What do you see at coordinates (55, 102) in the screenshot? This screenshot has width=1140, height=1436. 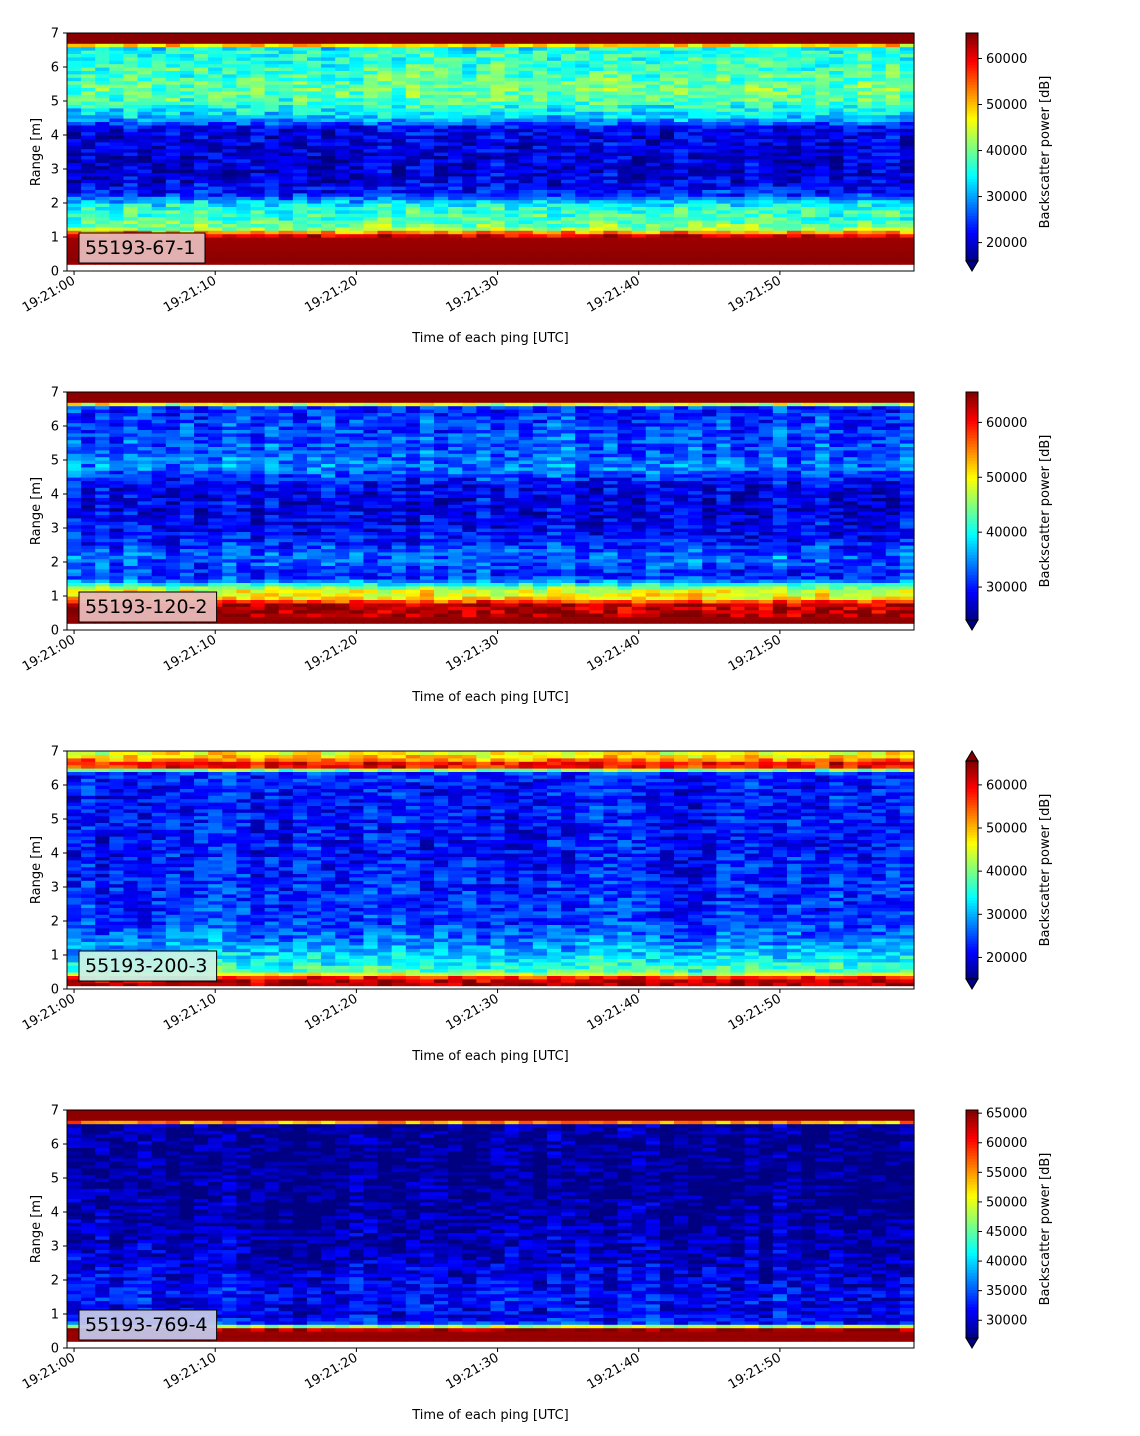 I see `y-tick-label: 5` at bounding box center [55, 102].